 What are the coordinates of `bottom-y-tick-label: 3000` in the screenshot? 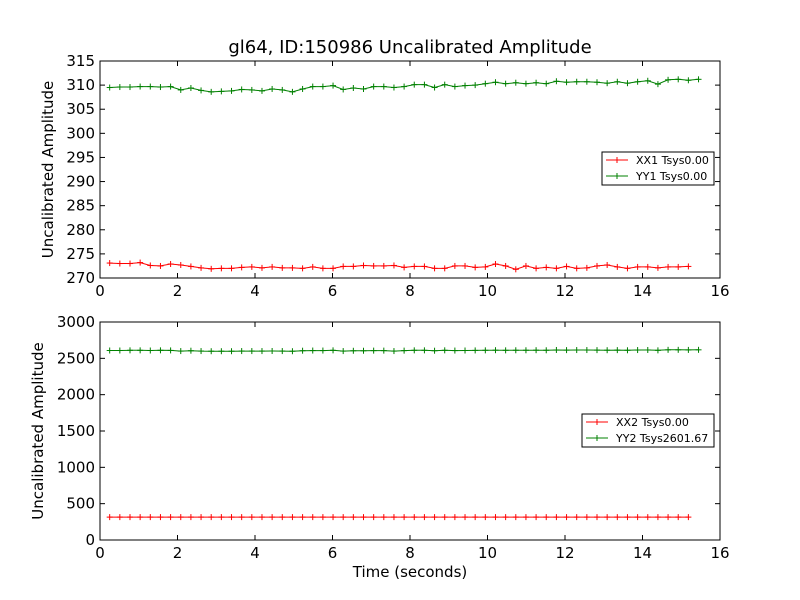 It's located at (76, 322).